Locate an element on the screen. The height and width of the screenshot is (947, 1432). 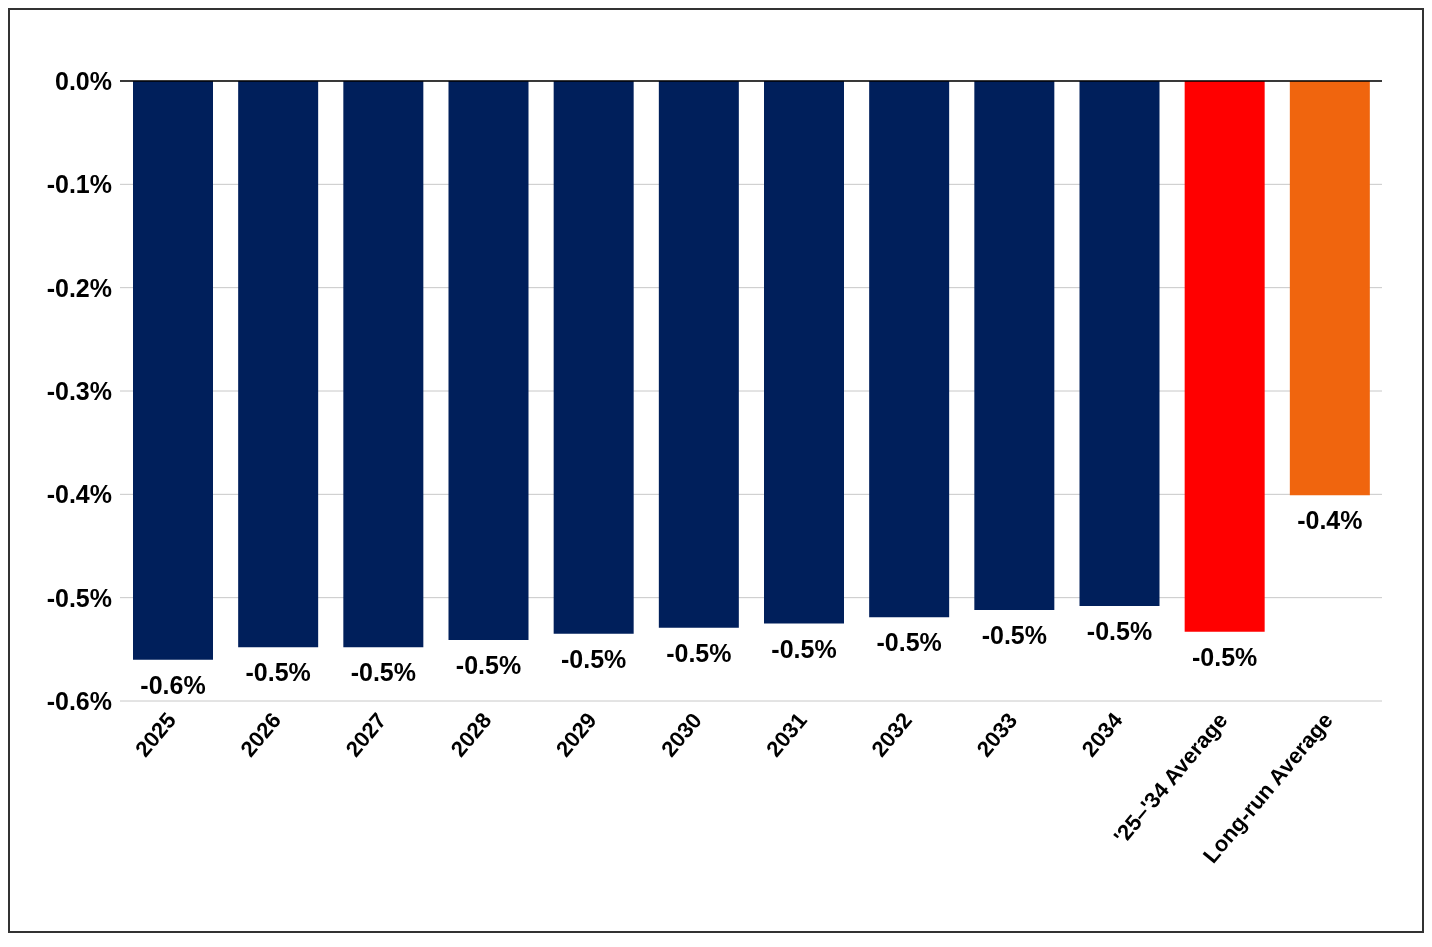
y-tick-label: -0.5% is located at coordinates (79, 597).